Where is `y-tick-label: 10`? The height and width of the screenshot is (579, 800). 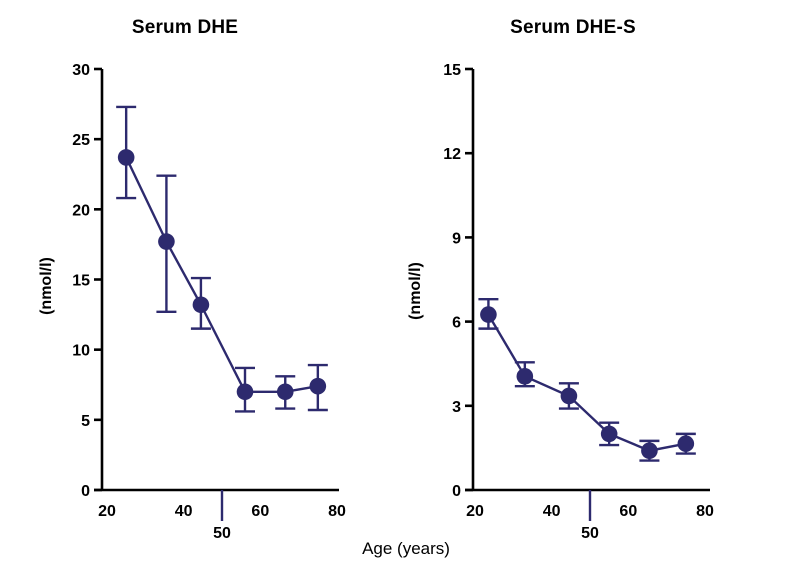
y-tick-label: 10 is located at coordinates (81, 351).